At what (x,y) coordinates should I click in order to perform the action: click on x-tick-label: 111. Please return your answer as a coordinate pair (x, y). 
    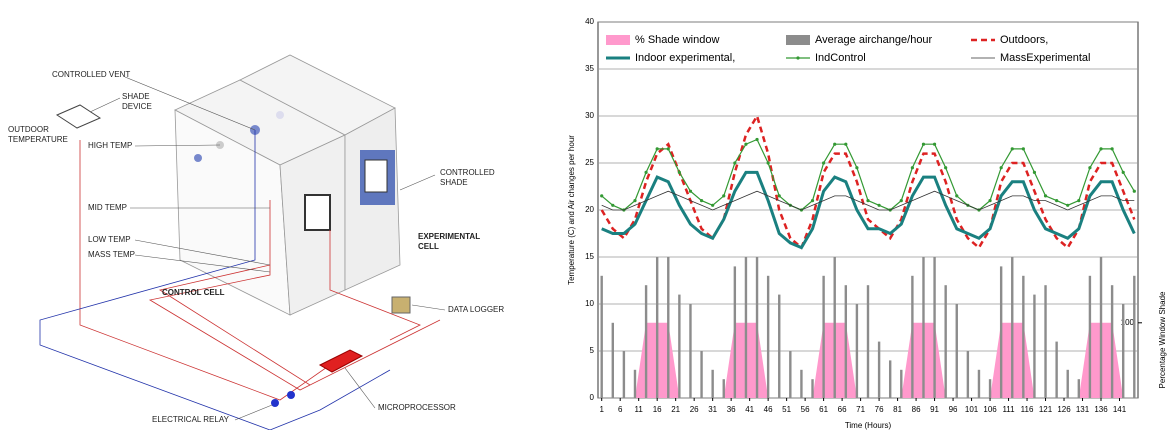
    Looking at the image, I should click on (1008, 409).